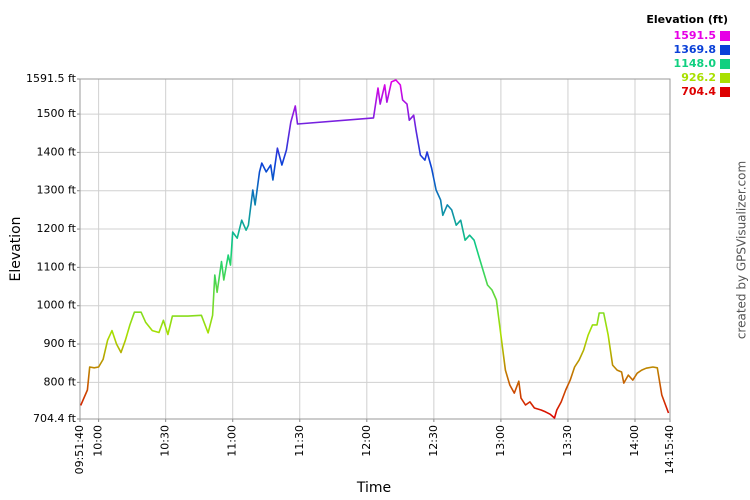 Image resolution: width=750 pixels, height=500 pixels. I want to click on x-tick-label: 13:00, so click(500, 441).